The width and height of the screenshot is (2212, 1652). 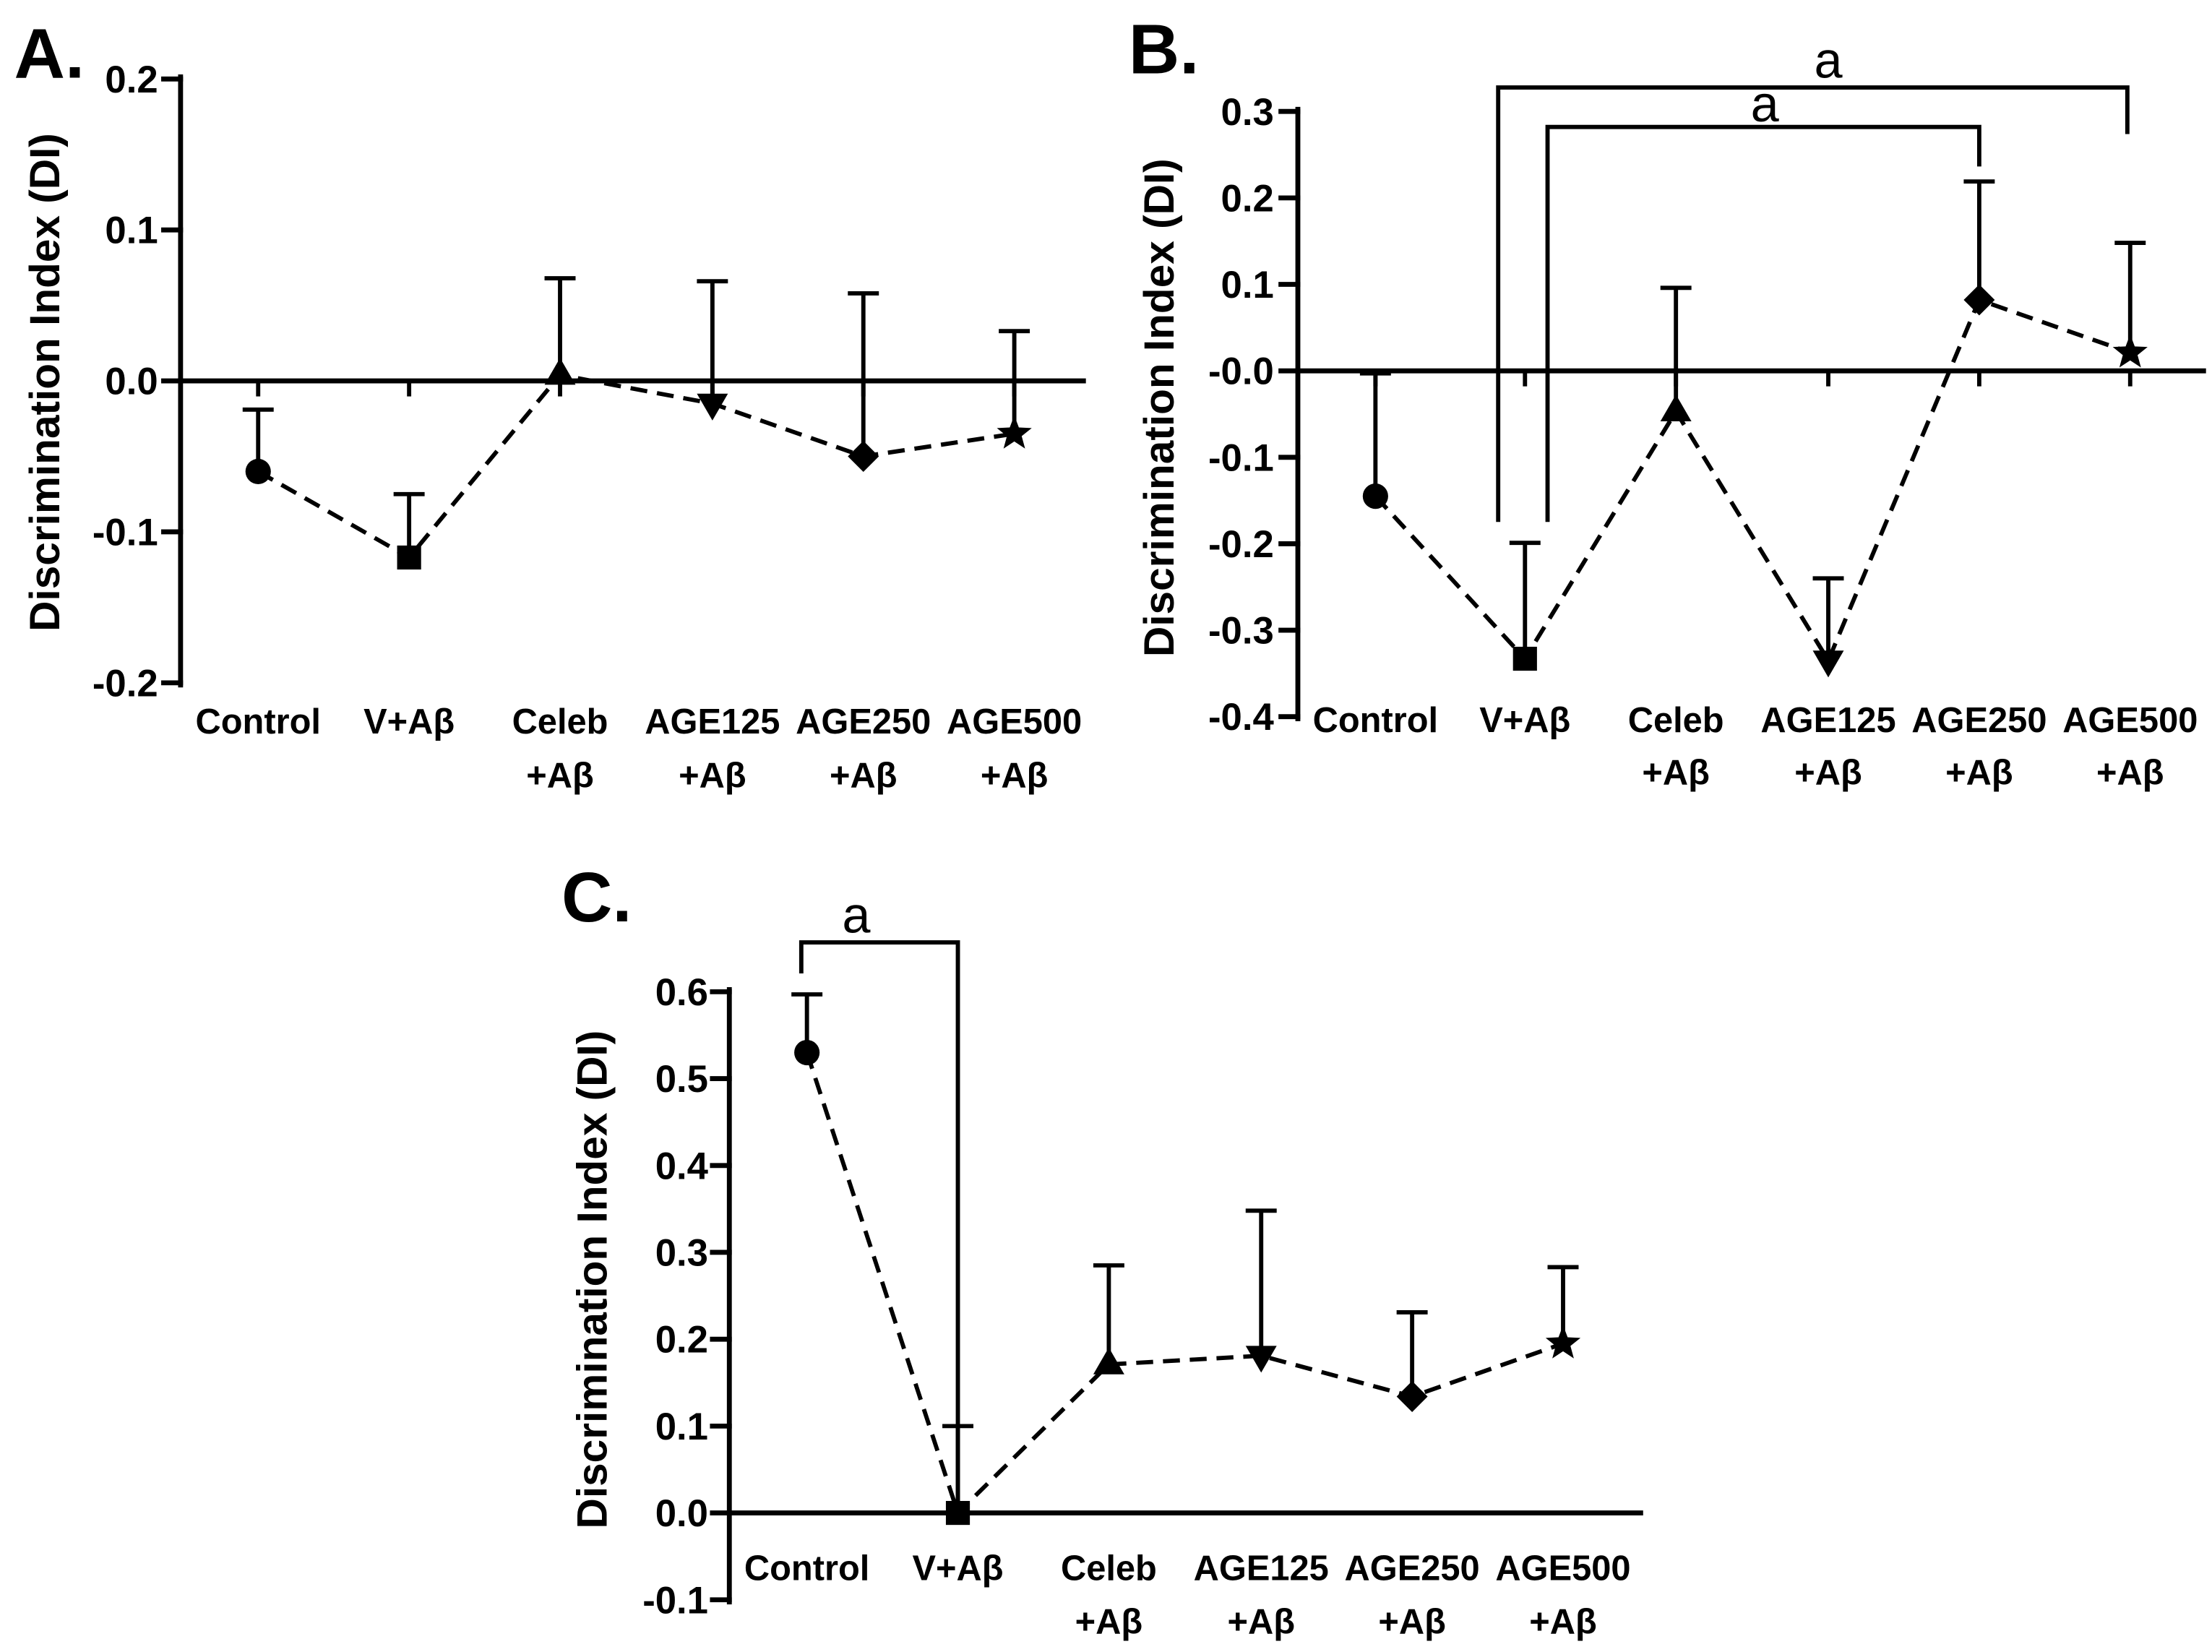 I want to click on y-tick-label: -0.0, so click(x=1241, y=371).